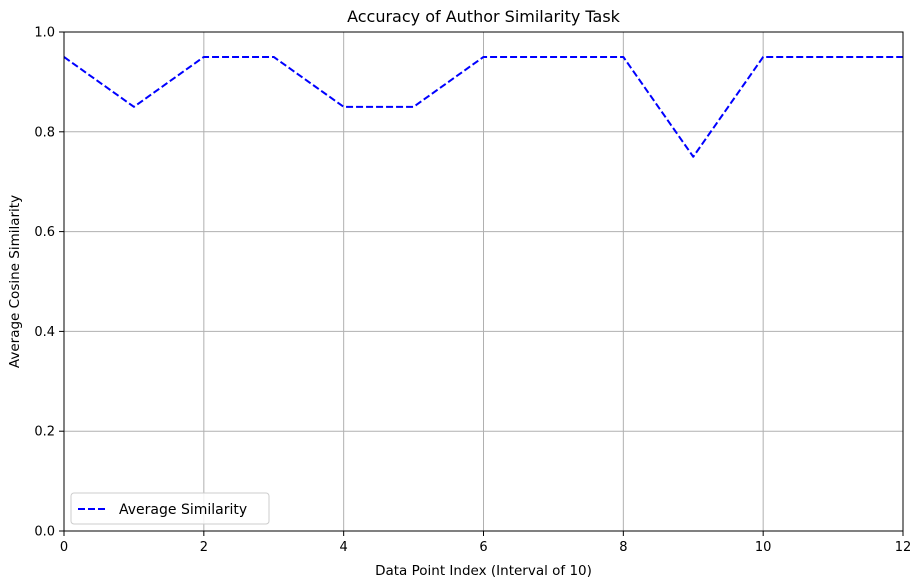  Describe the element at coordinates (49, 283) in the screenshot. I see `y-axis-ticks: 0.0 0.2 0.4 0.6 0.8 1.0` at that location.